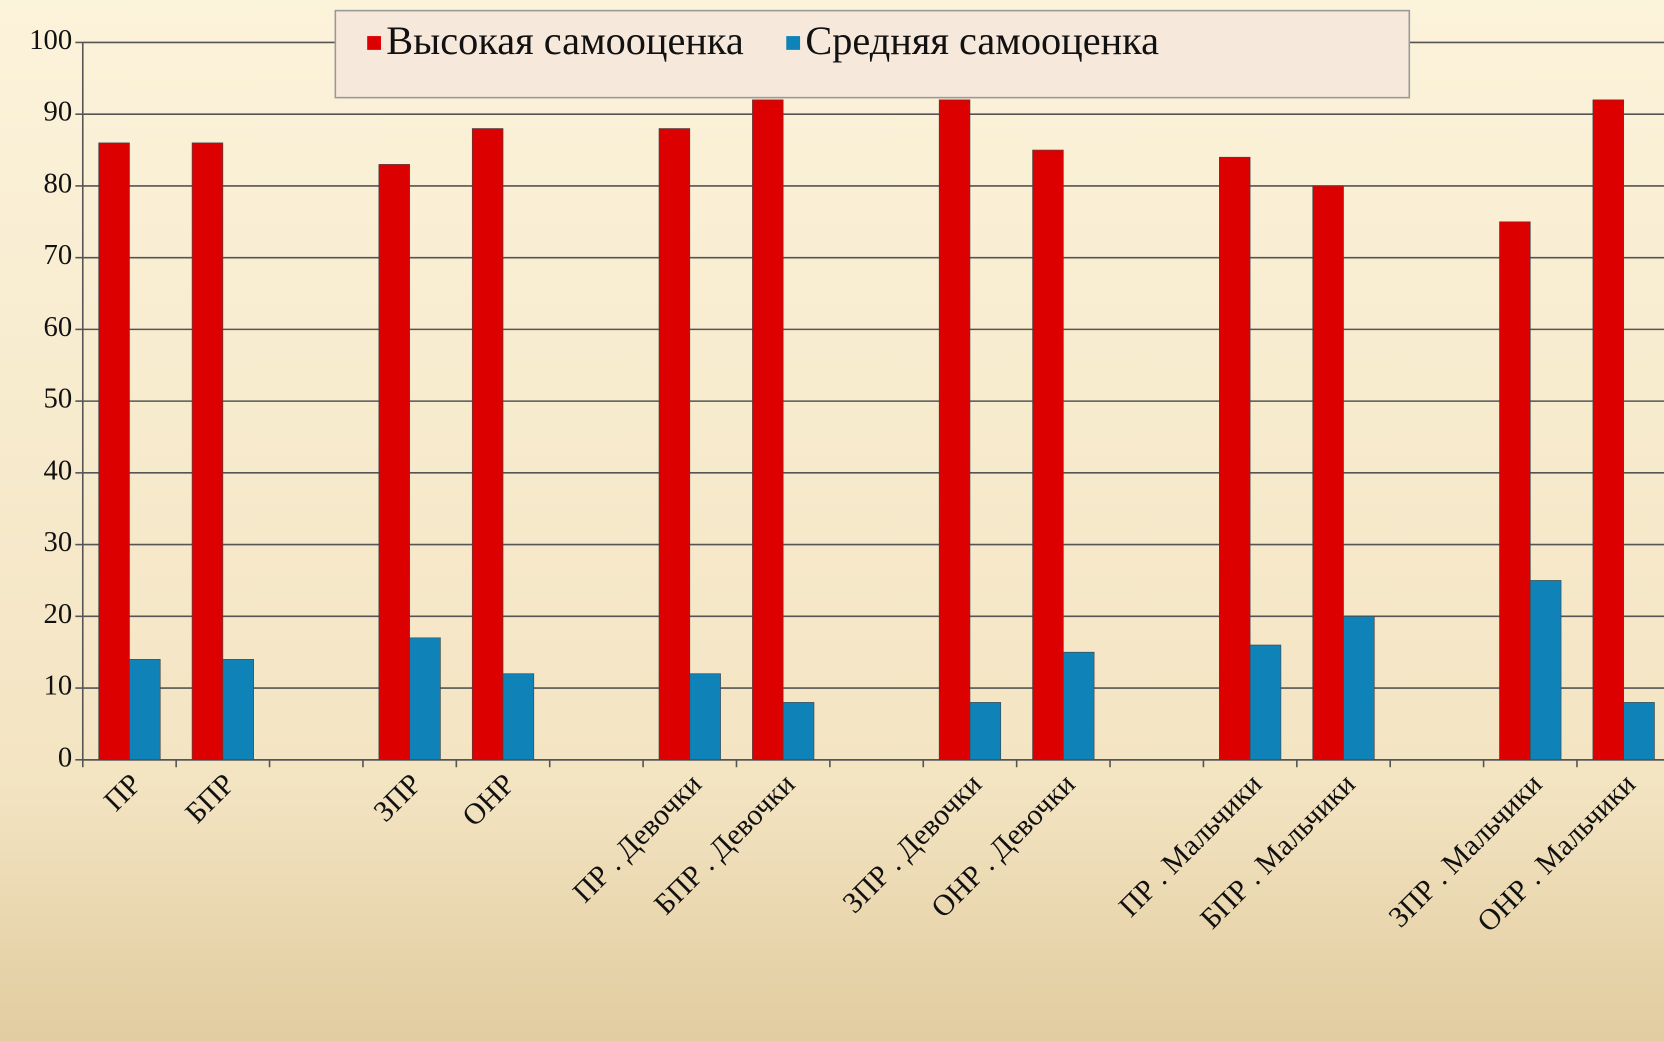 The image size is (1664, 1041). I want to click on y-tick-label: 0, so click(65, 757).